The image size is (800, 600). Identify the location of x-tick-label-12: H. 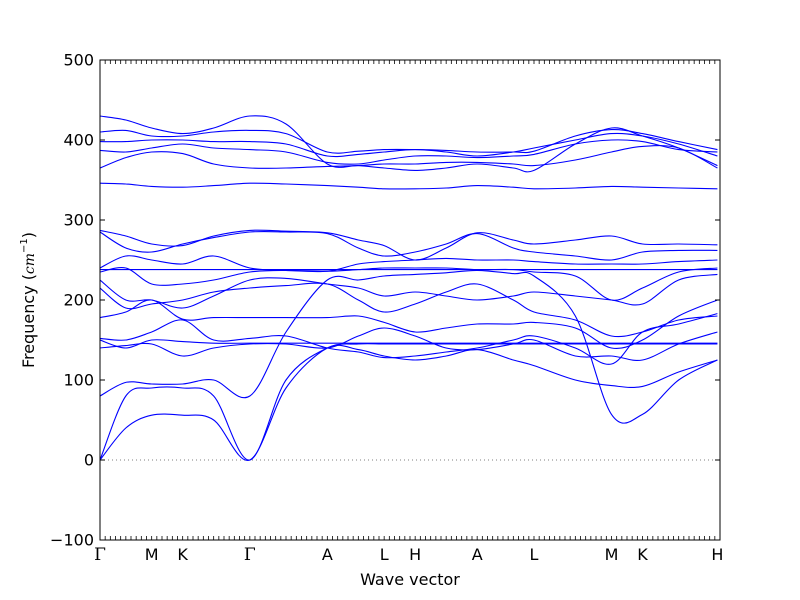
(717, 554).